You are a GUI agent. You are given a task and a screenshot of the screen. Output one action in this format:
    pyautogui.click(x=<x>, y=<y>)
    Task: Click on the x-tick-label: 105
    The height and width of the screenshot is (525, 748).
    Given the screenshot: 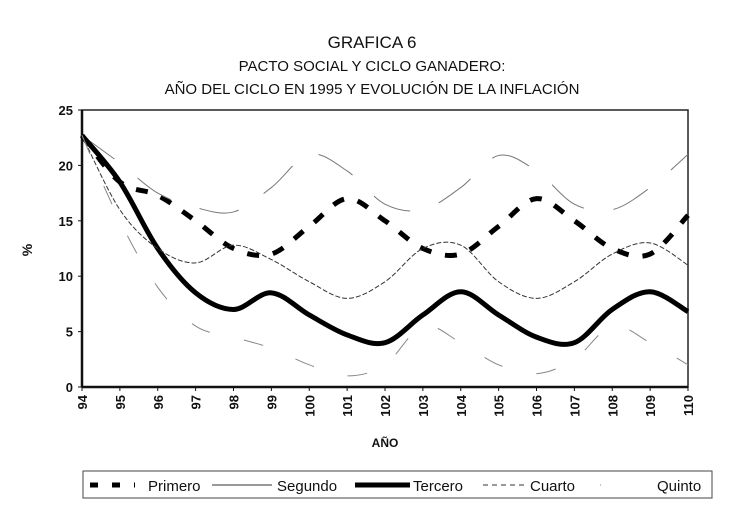 What is the action you would take?
    pyautogui.click(x=499, y=406)
    